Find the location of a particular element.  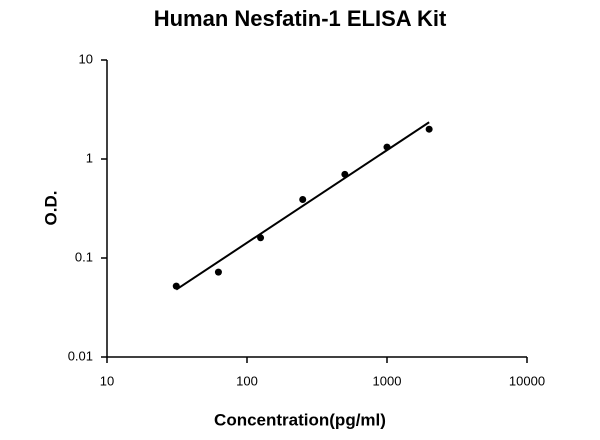

y-tick-label: 10 is located at coordinates (86, 58).